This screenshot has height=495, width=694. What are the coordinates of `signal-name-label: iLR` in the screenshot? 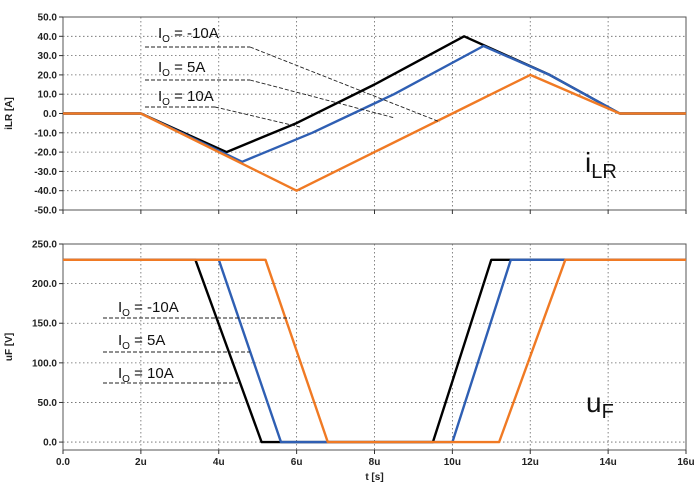 It's located at (601, 165).